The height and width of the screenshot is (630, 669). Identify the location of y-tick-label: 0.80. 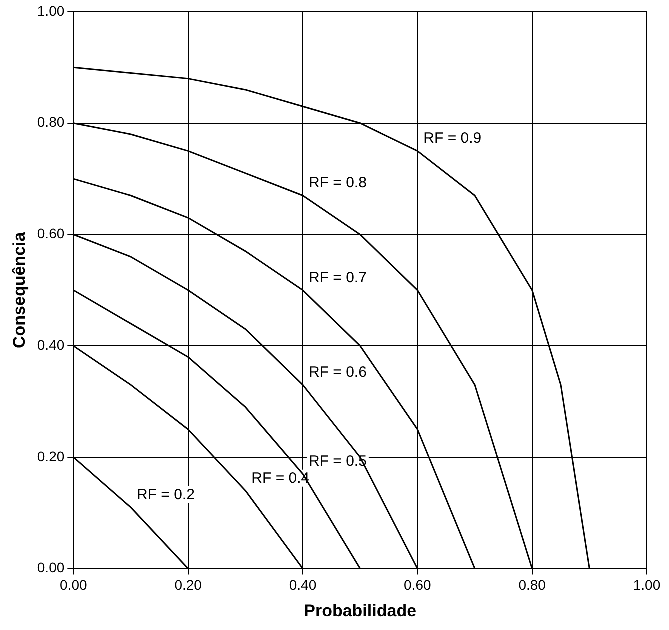
(51, 122).